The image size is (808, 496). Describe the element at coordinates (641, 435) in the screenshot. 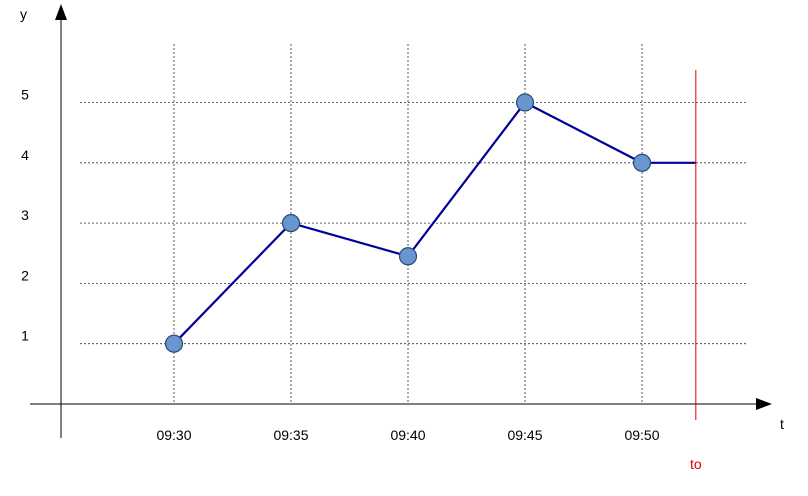

I see `x-tick-label: 09:50` at that location.